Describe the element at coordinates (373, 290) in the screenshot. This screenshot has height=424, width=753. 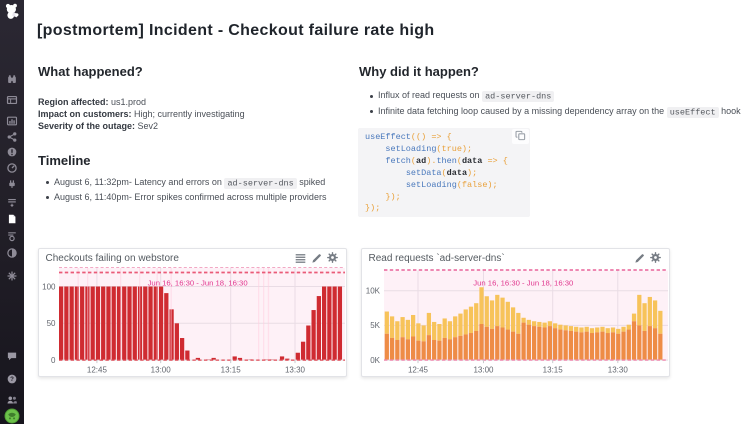
I see `svg-text: 10K` at that location.